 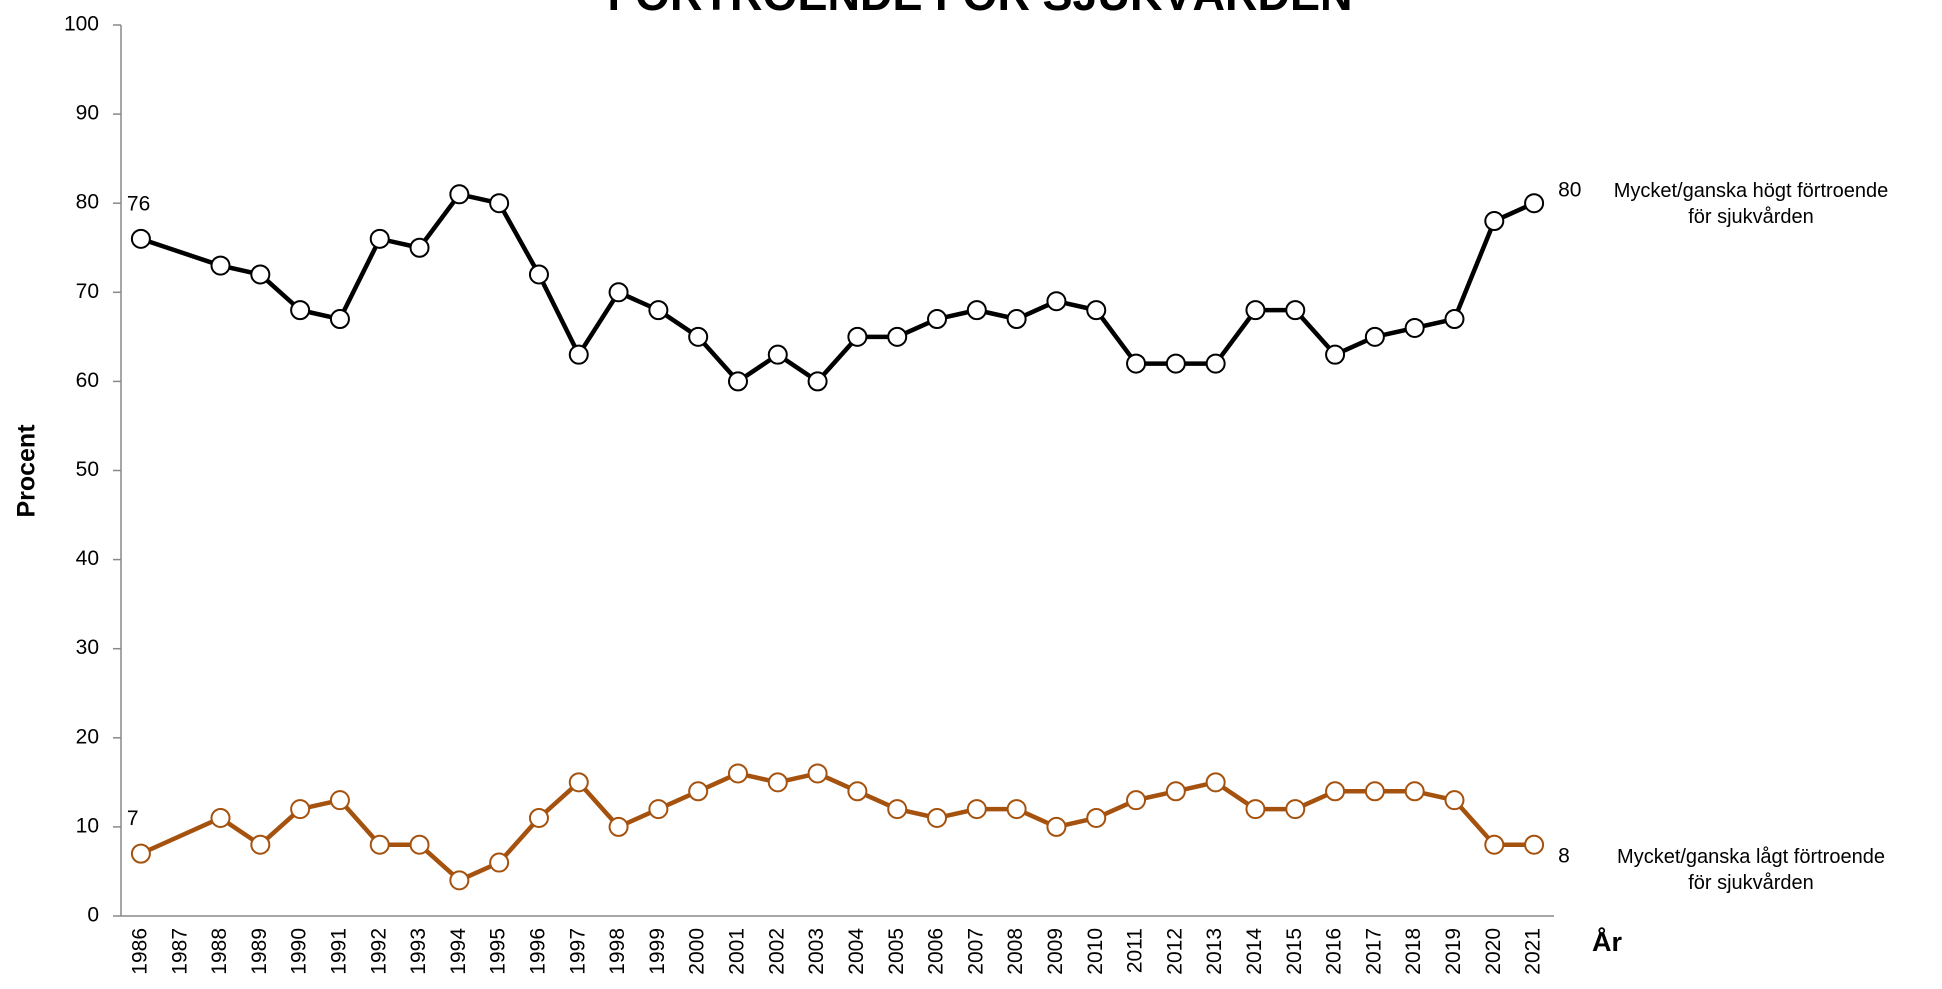 What do you see at coordinates (93, 915) in the screenshot?
I see `y-tick-label: 0` at bounding box center [93, 915].